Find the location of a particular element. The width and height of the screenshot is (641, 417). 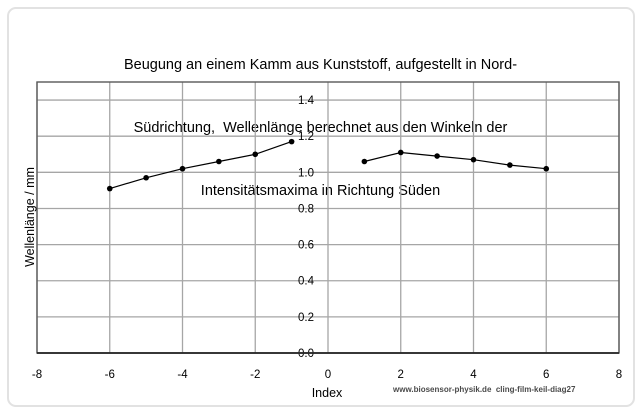

chart-title-line-3: Intensitätsmaxima in Richtung Süden is located at coordinates (320, 191).